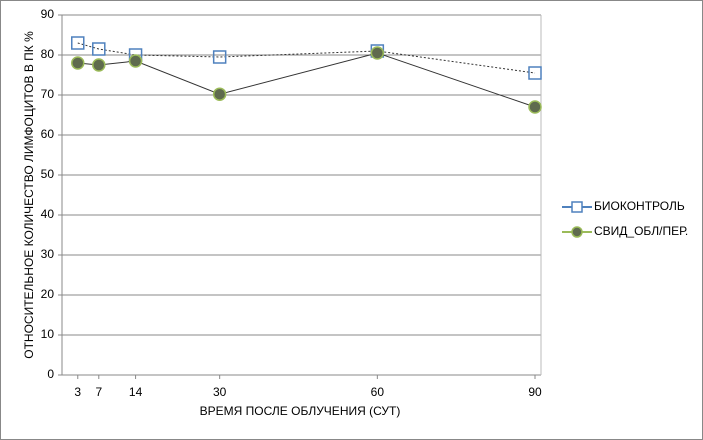  Describe the element at coordinates (136, 392) in the screenshot. I see `x-tick-label: 14` at that location.